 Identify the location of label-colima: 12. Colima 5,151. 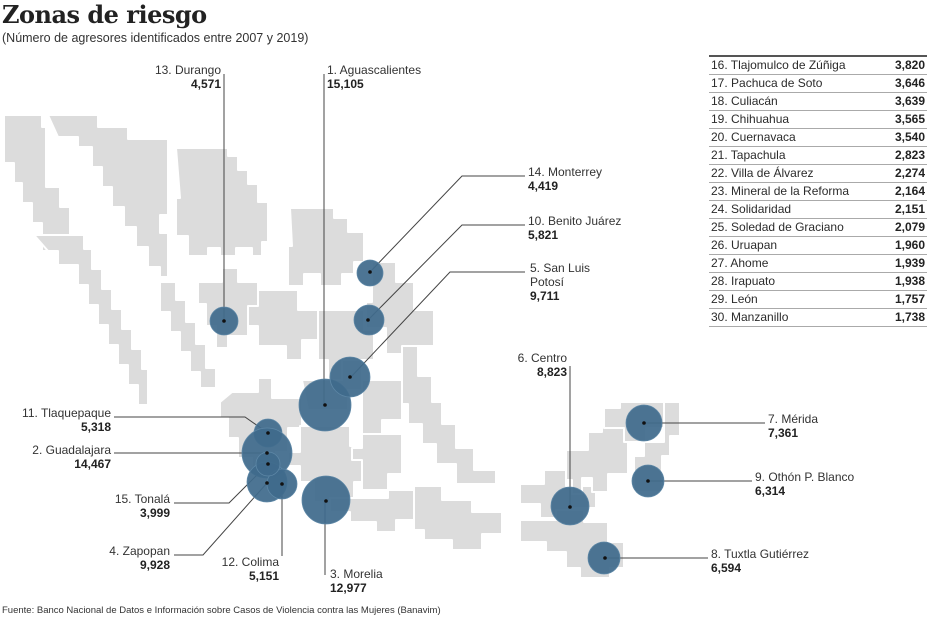
(239, 569).